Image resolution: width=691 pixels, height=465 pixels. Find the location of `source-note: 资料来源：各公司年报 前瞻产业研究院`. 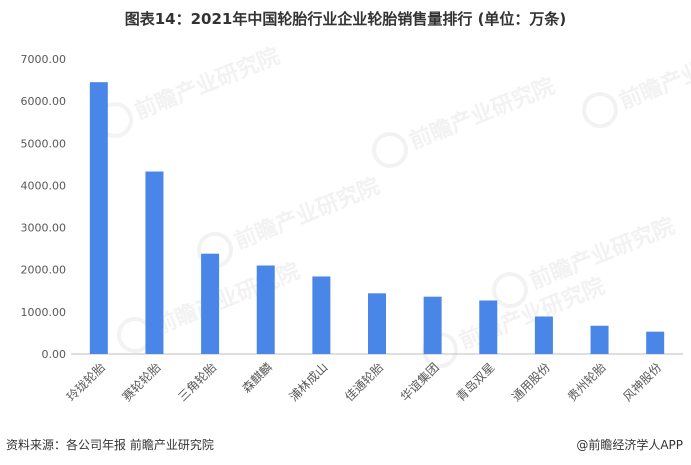

source-note: 资料来源：各公司年报 前瞻产业研究院 is located at coordinates (110, 445).